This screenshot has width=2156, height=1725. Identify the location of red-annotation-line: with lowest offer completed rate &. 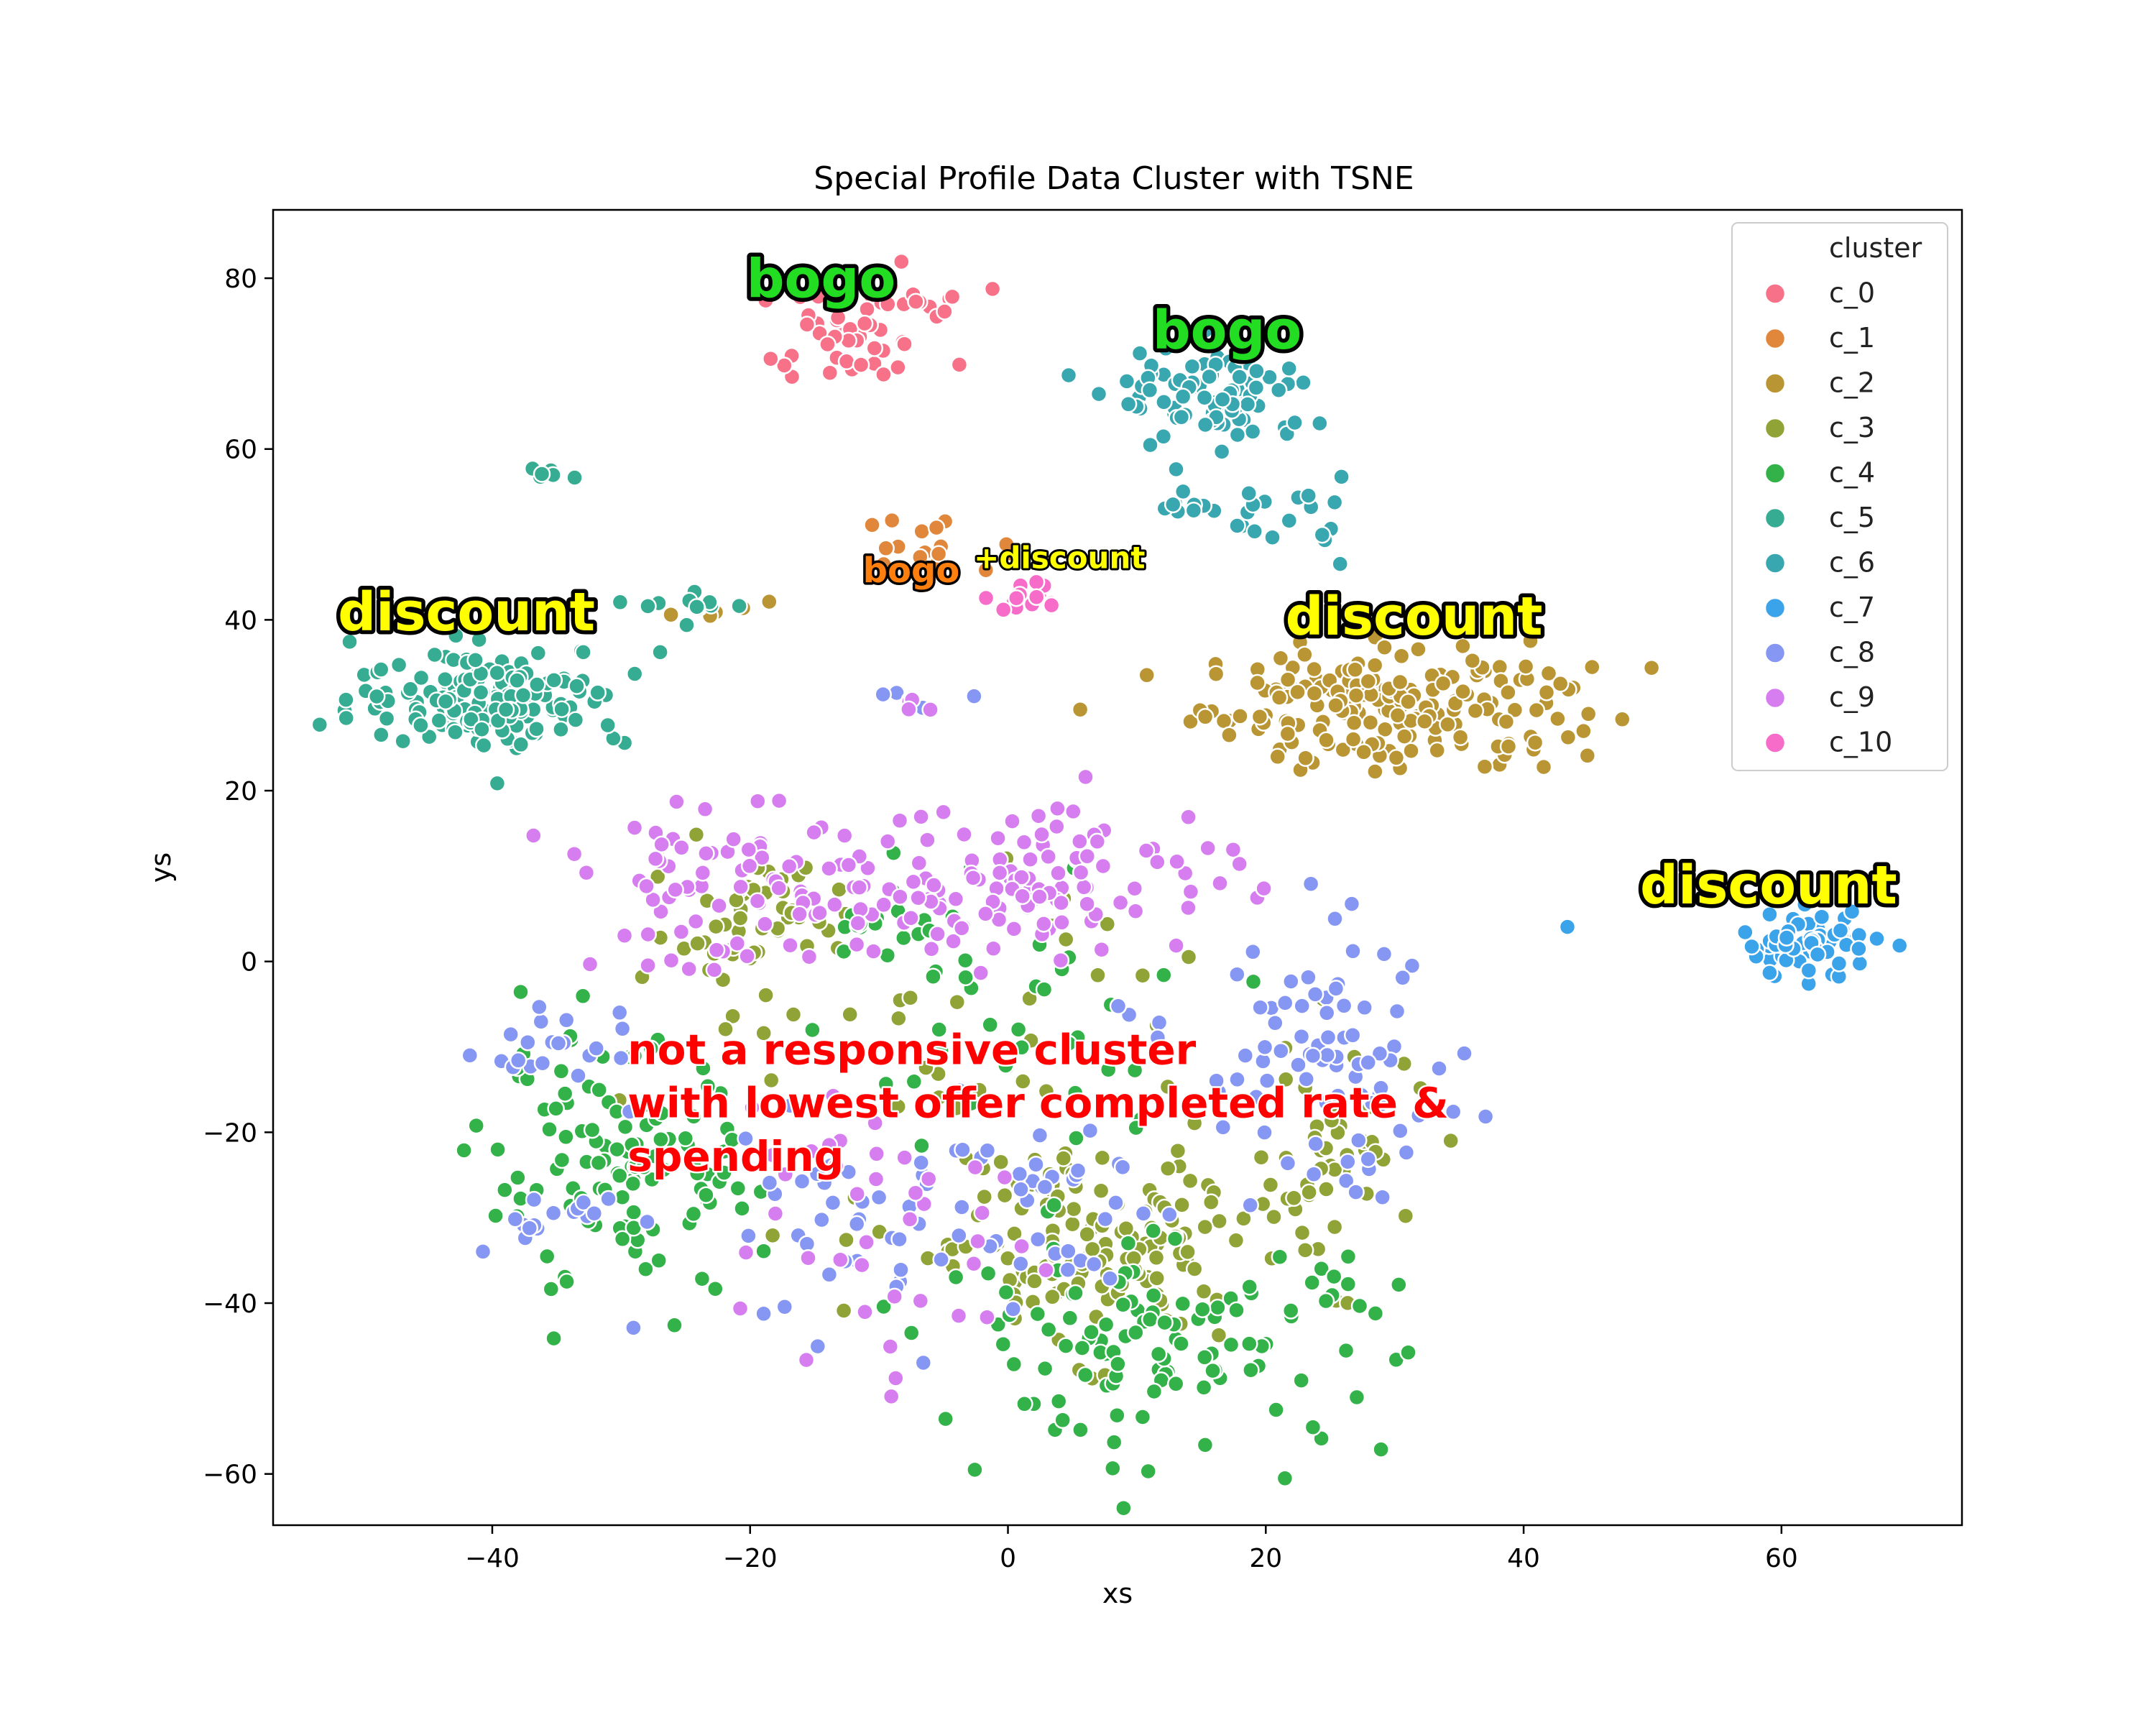
(1037, 1103).